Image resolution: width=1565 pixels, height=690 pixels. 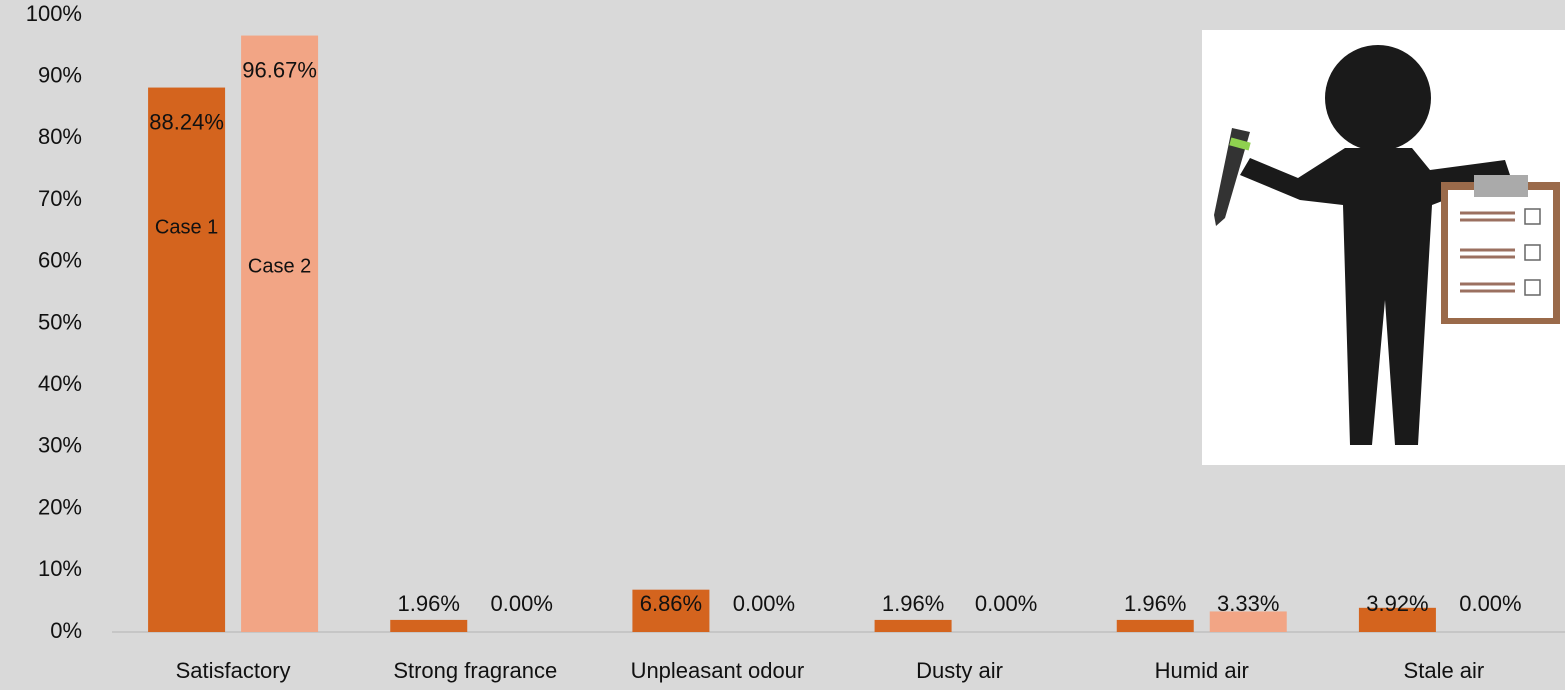 What do you see at coordinates (1444, 670) in the screenshot?
I see `x-tick-label: Stale air` at bounding box center [1444, 670].